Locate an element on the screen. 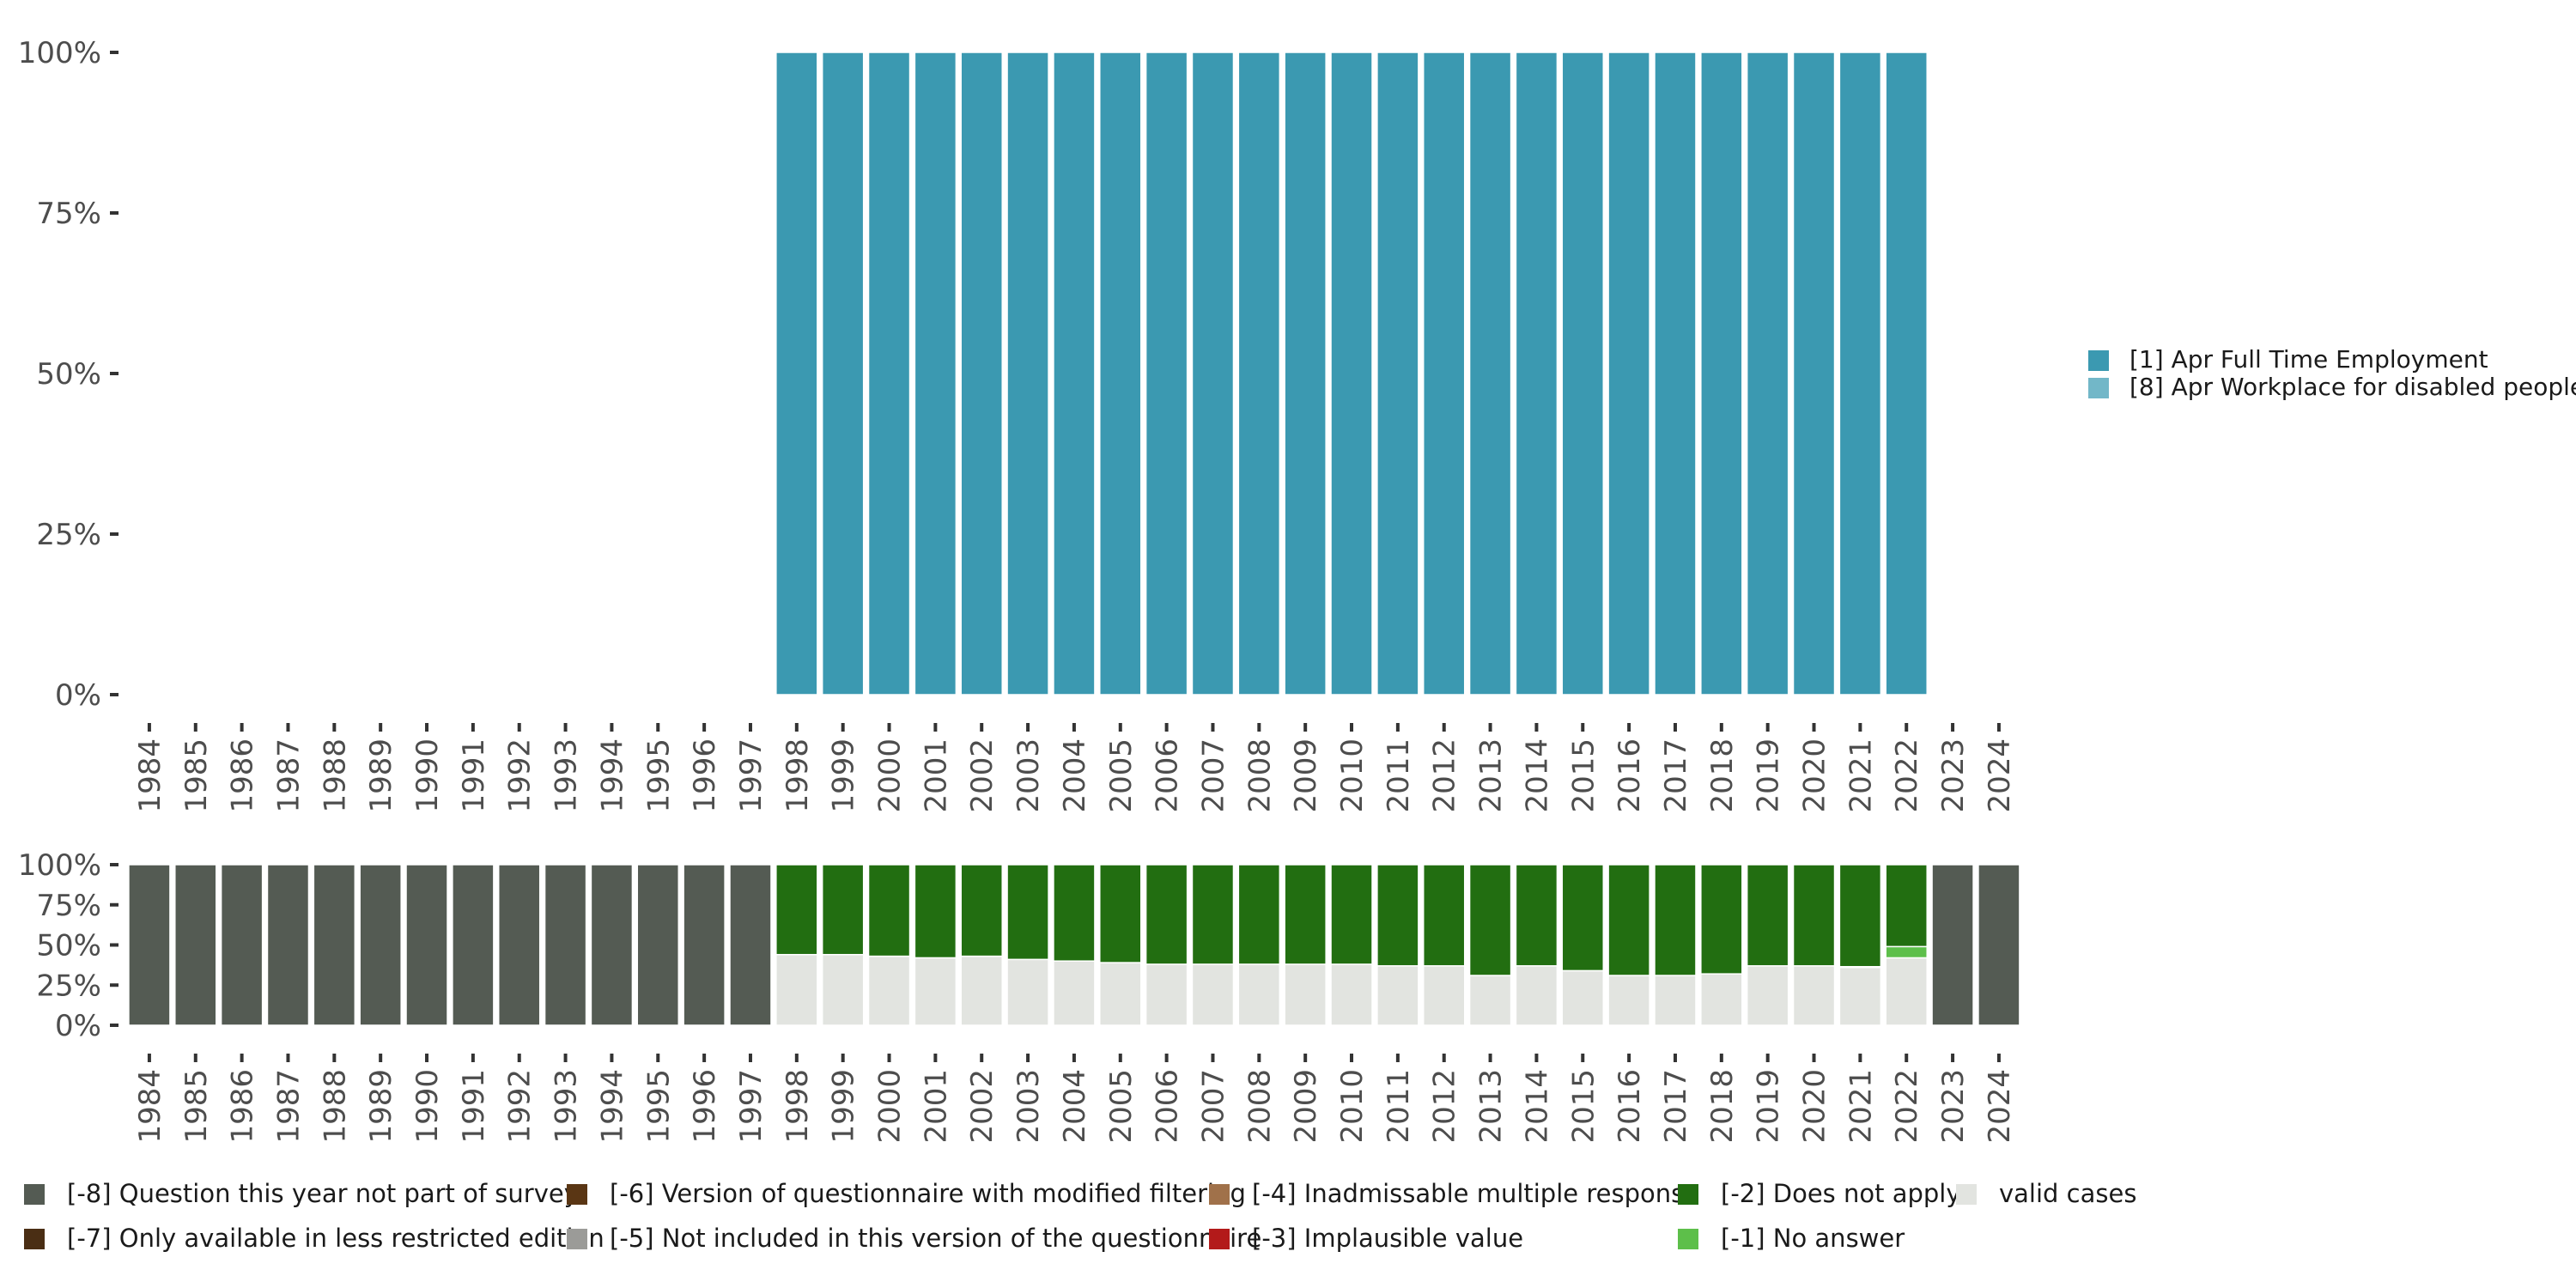 The width and height of the screenshot is (2576, 1288). y-tick-label: 0% is located at coordinates (78, 1026).